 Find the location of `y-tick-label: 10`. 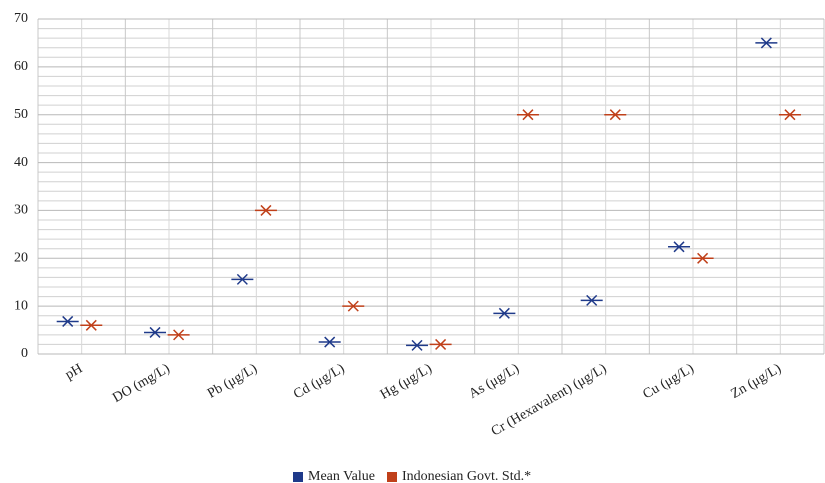

y-tick-label: 10 is located at coordinates (21, 305).